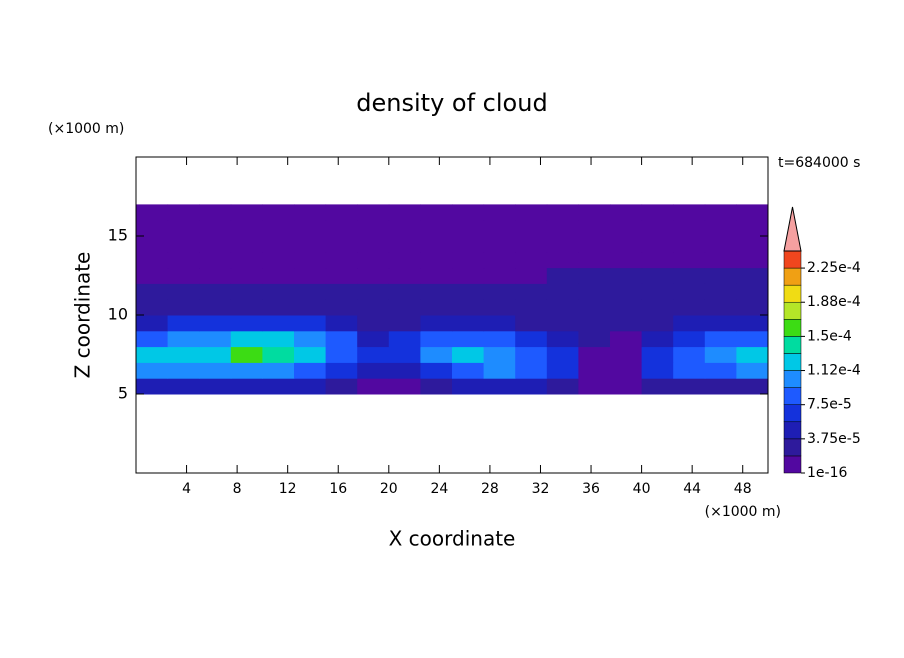 This screenshot has height=658, width=904. Describe the element at coordinates (118, 314) in the screenshot. I see `y-tick-label: 10` at that location.